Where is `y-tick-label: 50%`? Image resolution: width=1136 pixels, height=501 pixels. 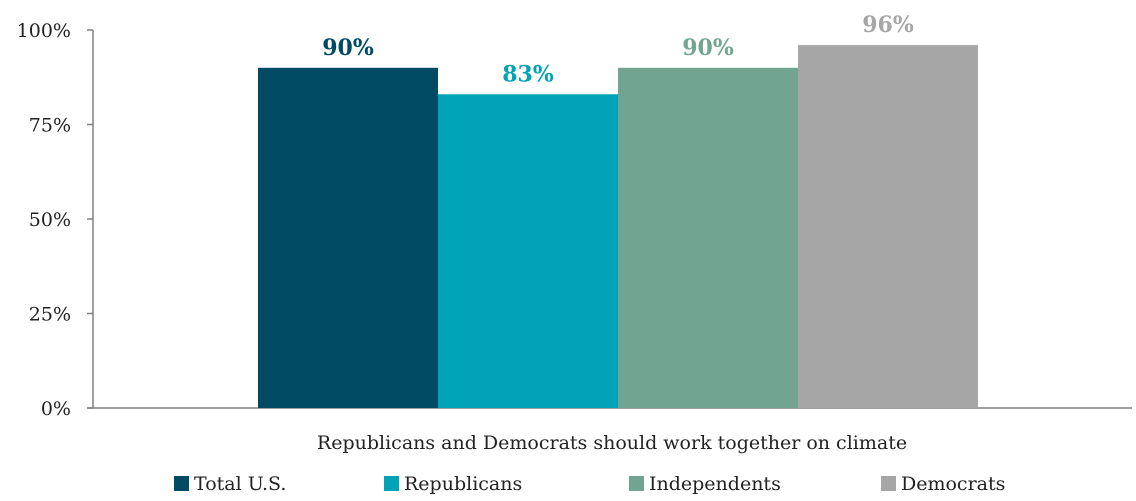 y-tick-label: 50% is located at coordinates (50, 220).